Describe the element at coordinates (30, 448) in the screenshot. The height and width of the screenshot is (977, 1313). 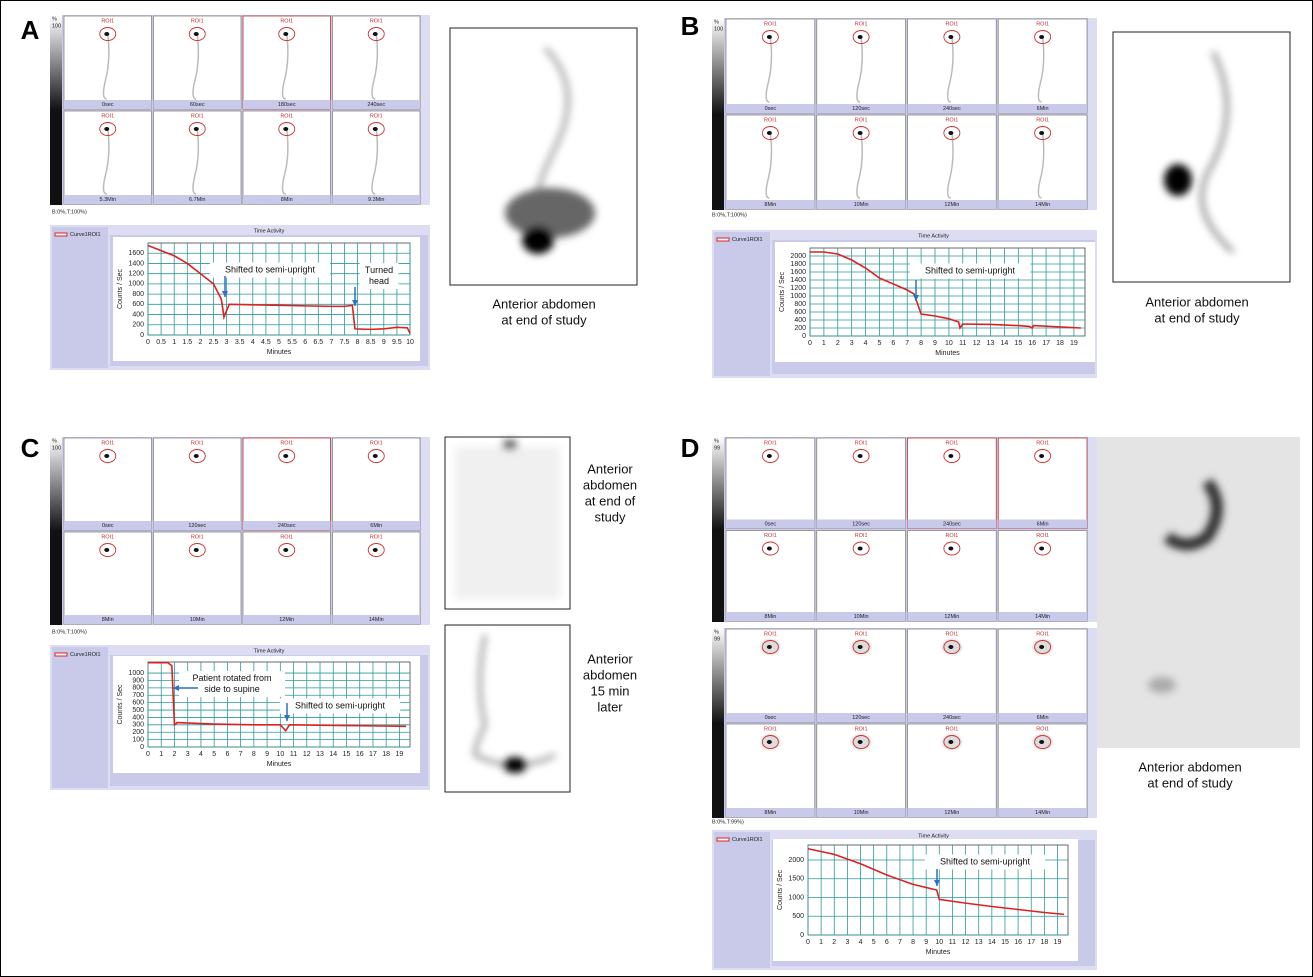
I see `panel-letter: C` at that location.